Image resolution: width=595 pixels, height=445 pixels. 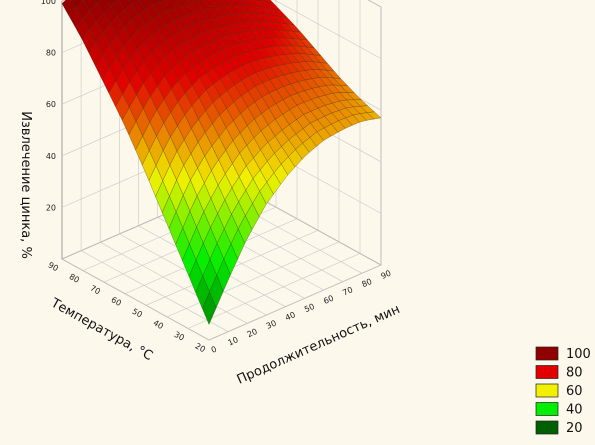 What do you see at coordinates (574, 391) in the screenshot?
I see `legend-label: 60` at bounding box center [574, 391].